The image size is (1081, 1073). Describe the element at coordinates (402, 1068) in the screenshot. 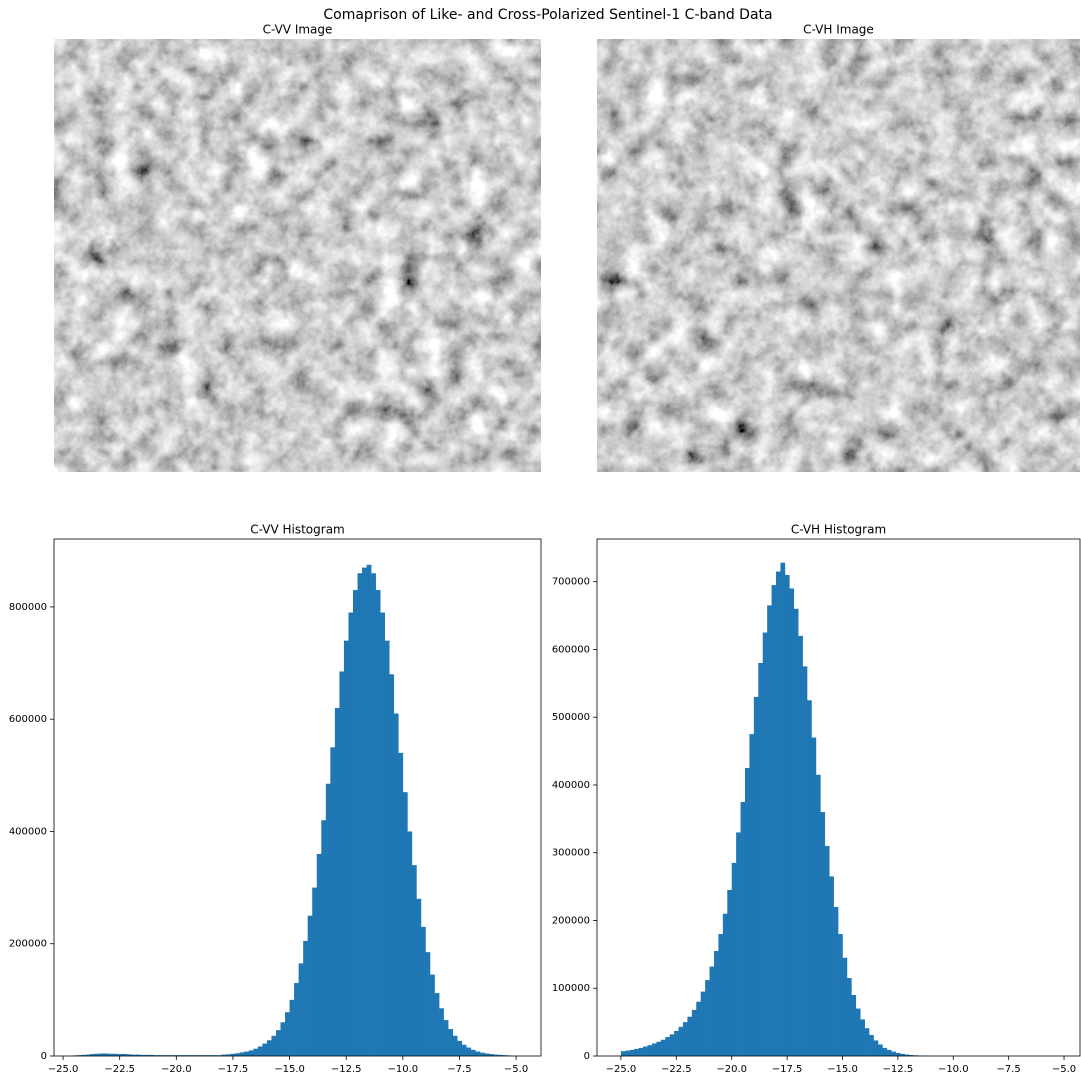

I see `x-tick-label: −10.0` at that location.